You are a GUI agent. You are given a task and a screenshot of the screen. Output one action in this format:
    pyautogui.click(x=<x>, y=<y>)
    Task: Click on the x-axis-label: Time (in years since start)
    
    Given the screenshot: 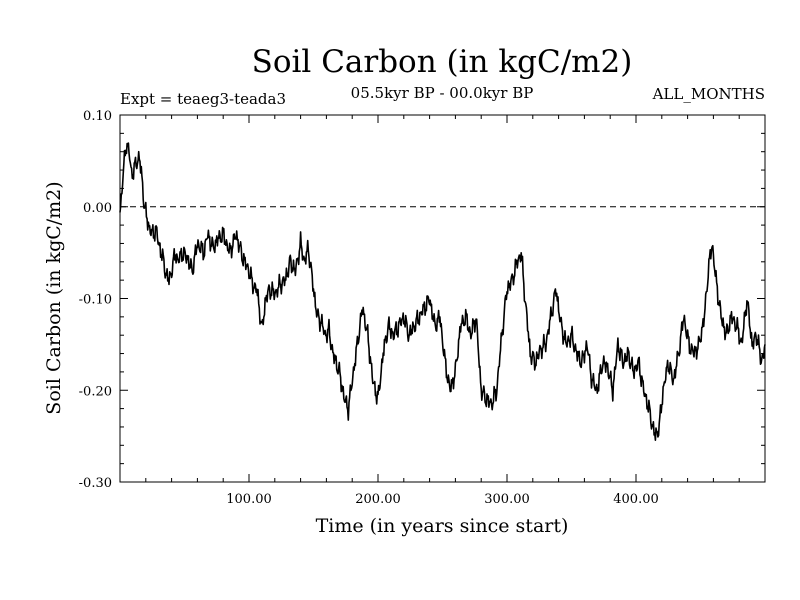 What is the action you would take?
    pyautogui.click(x=442, y=526)
    